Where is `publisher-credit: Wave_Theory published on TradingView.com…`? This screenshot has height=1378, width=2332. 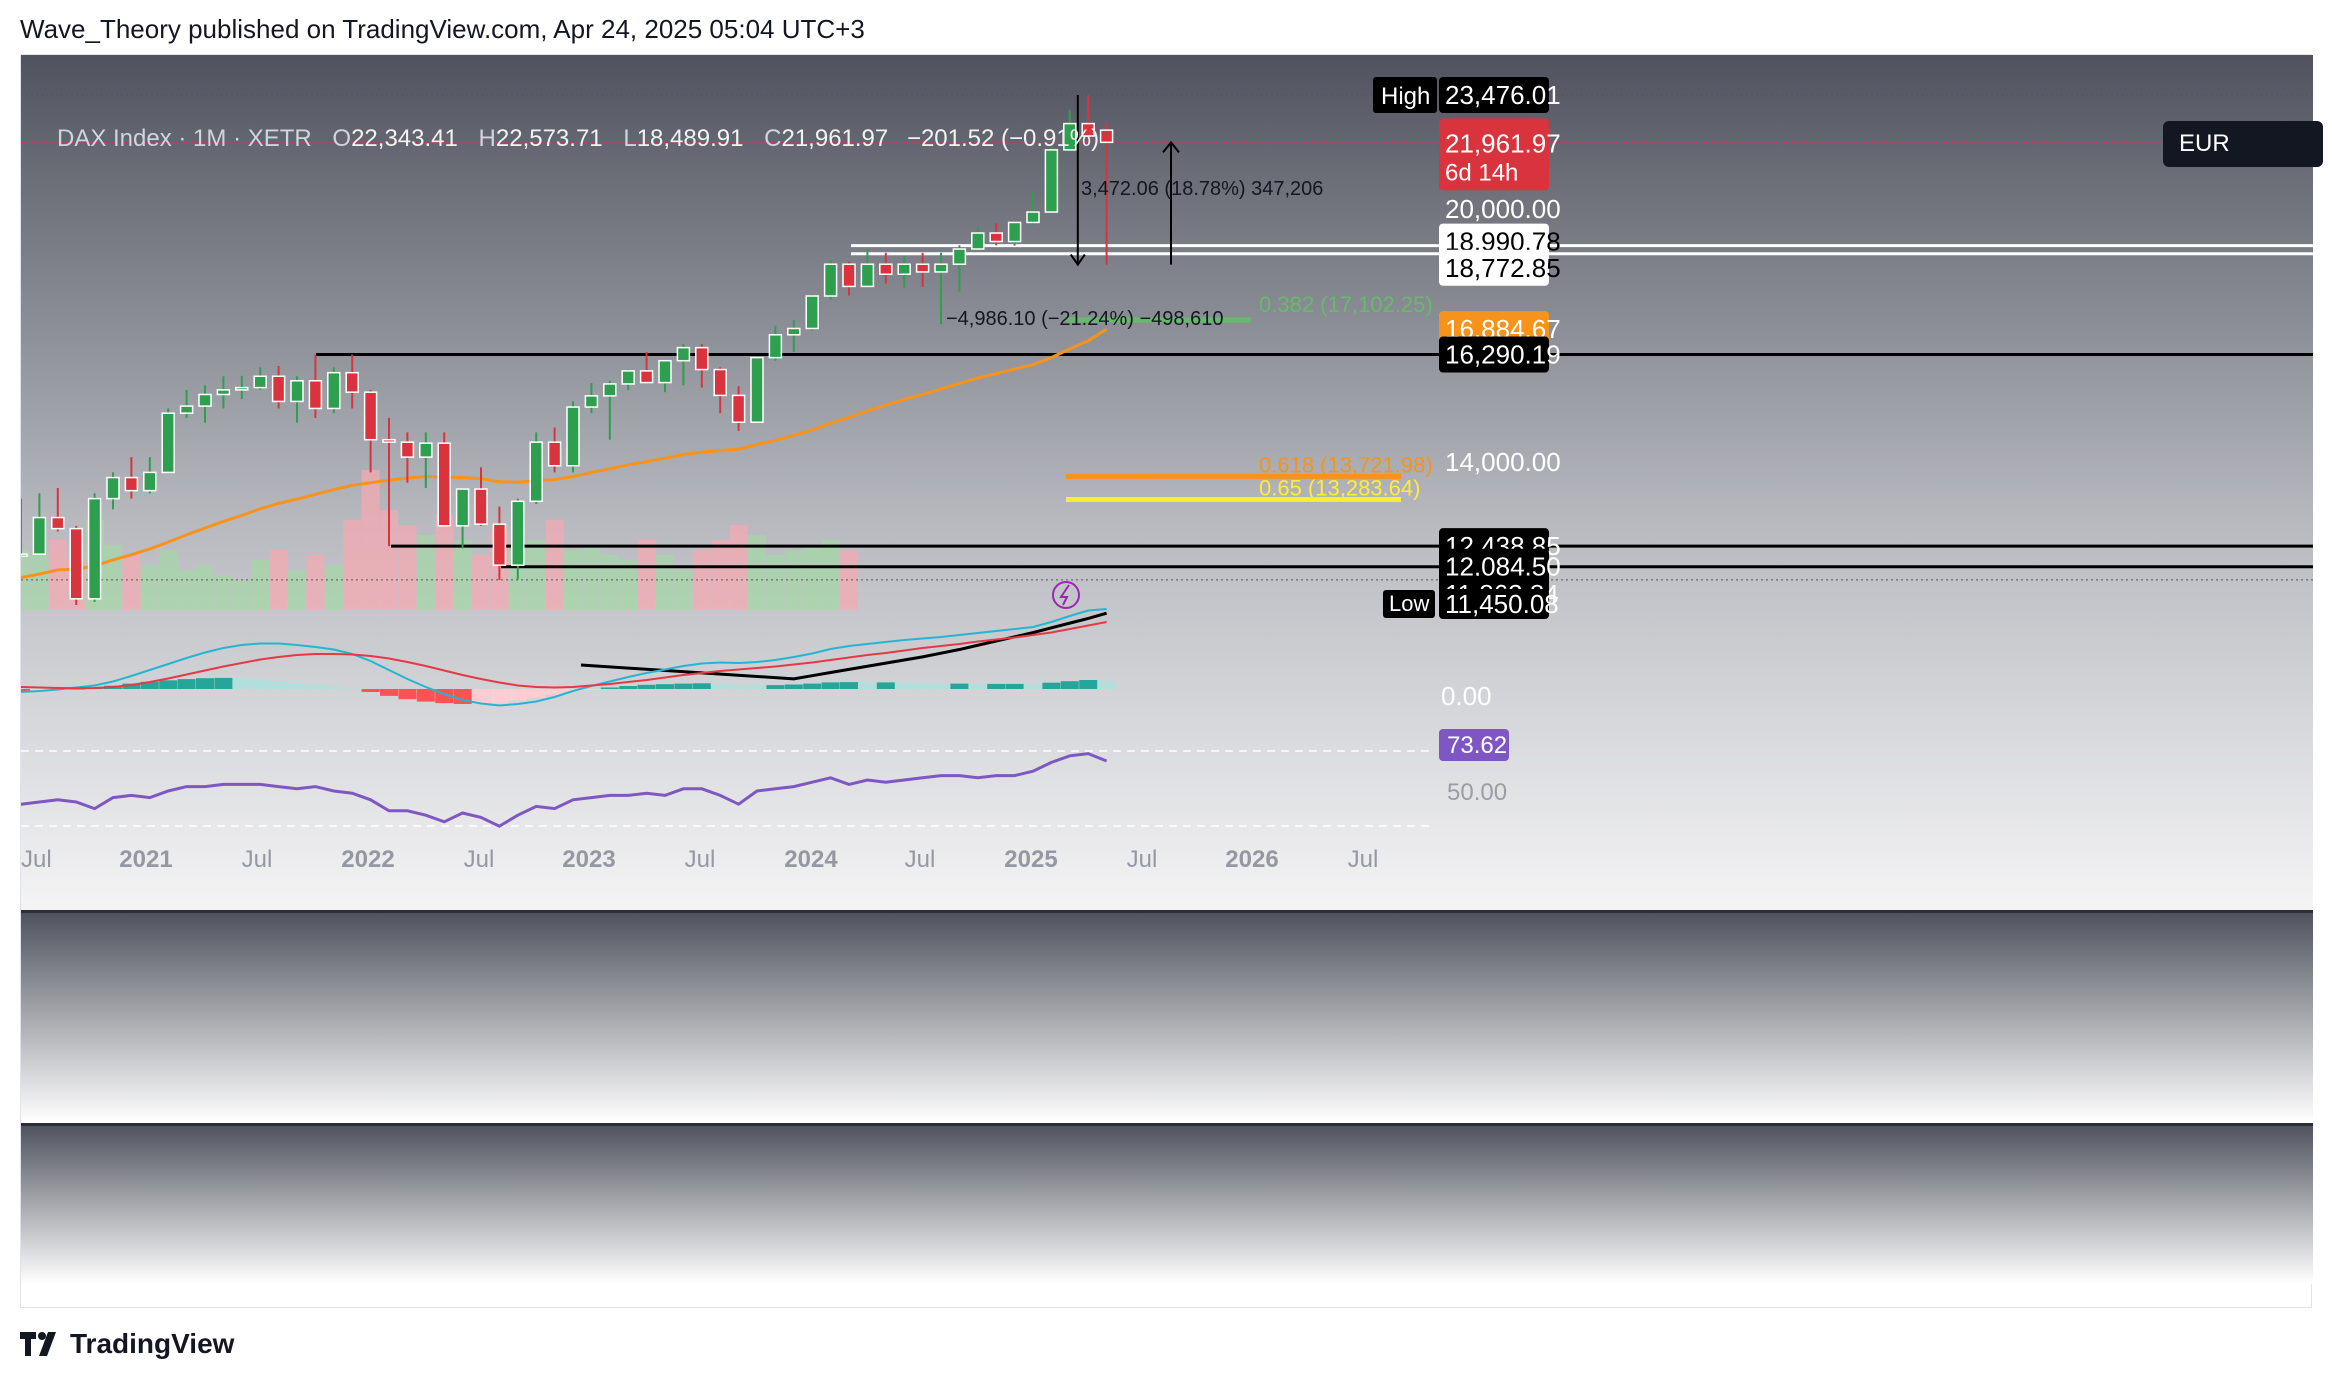 publisher-credit: Wave_Theory published on TradingView.com… is located at coordinates (442, 29).